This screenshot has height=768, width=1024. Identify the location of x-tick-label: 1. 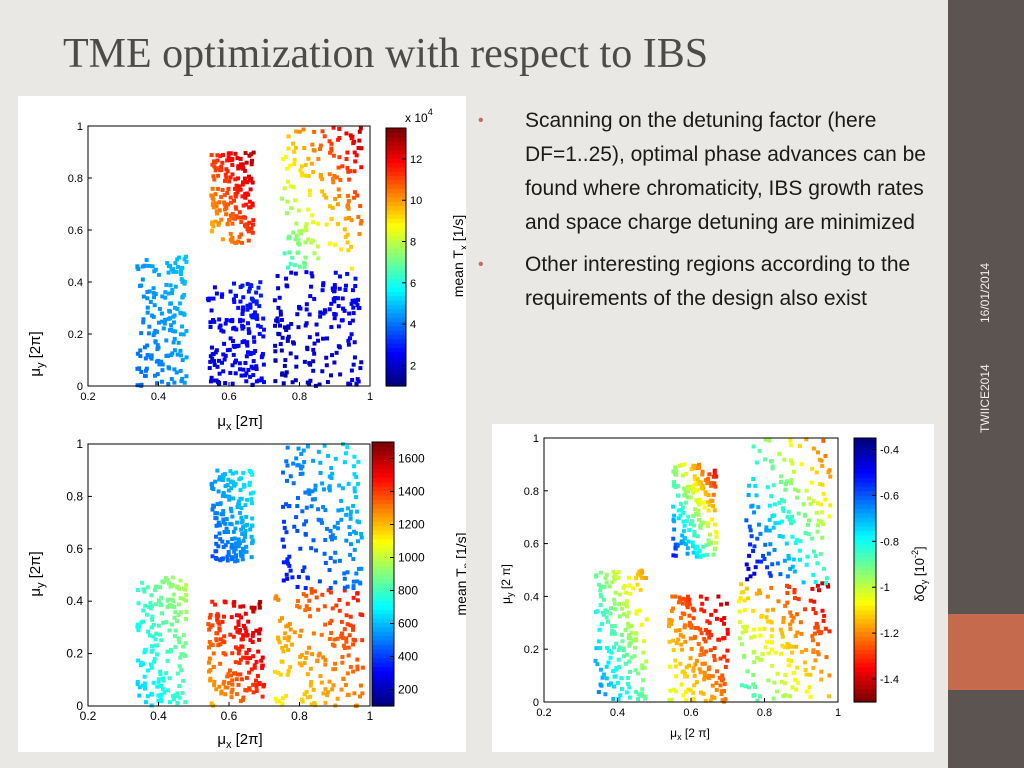
(370, 716).